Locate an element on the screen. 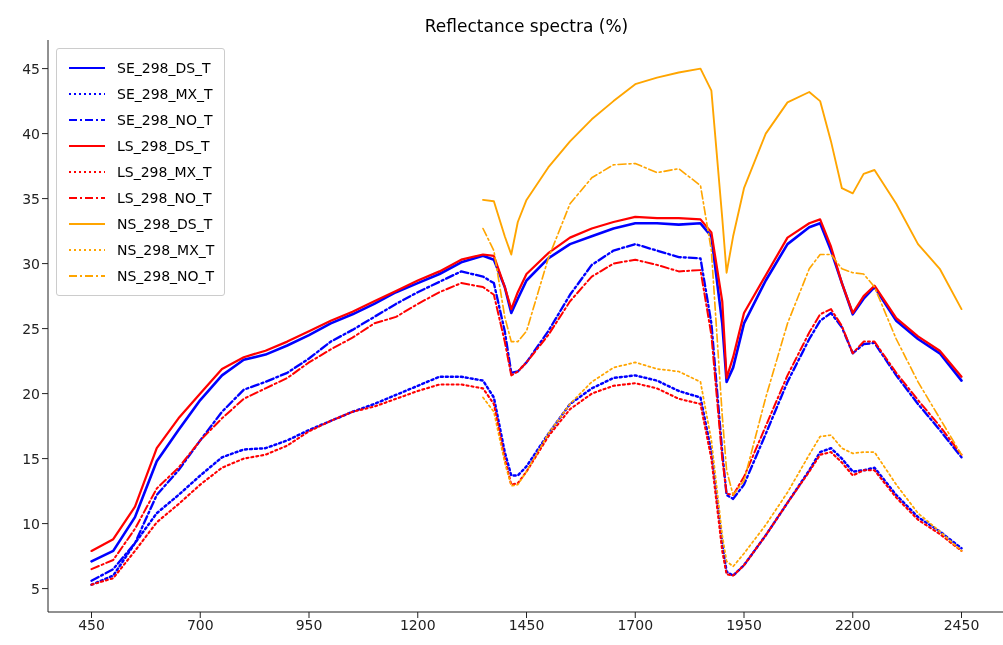 The image size is (1003, 645). x-tick-label: 950 is located at coordinates (309, 624).